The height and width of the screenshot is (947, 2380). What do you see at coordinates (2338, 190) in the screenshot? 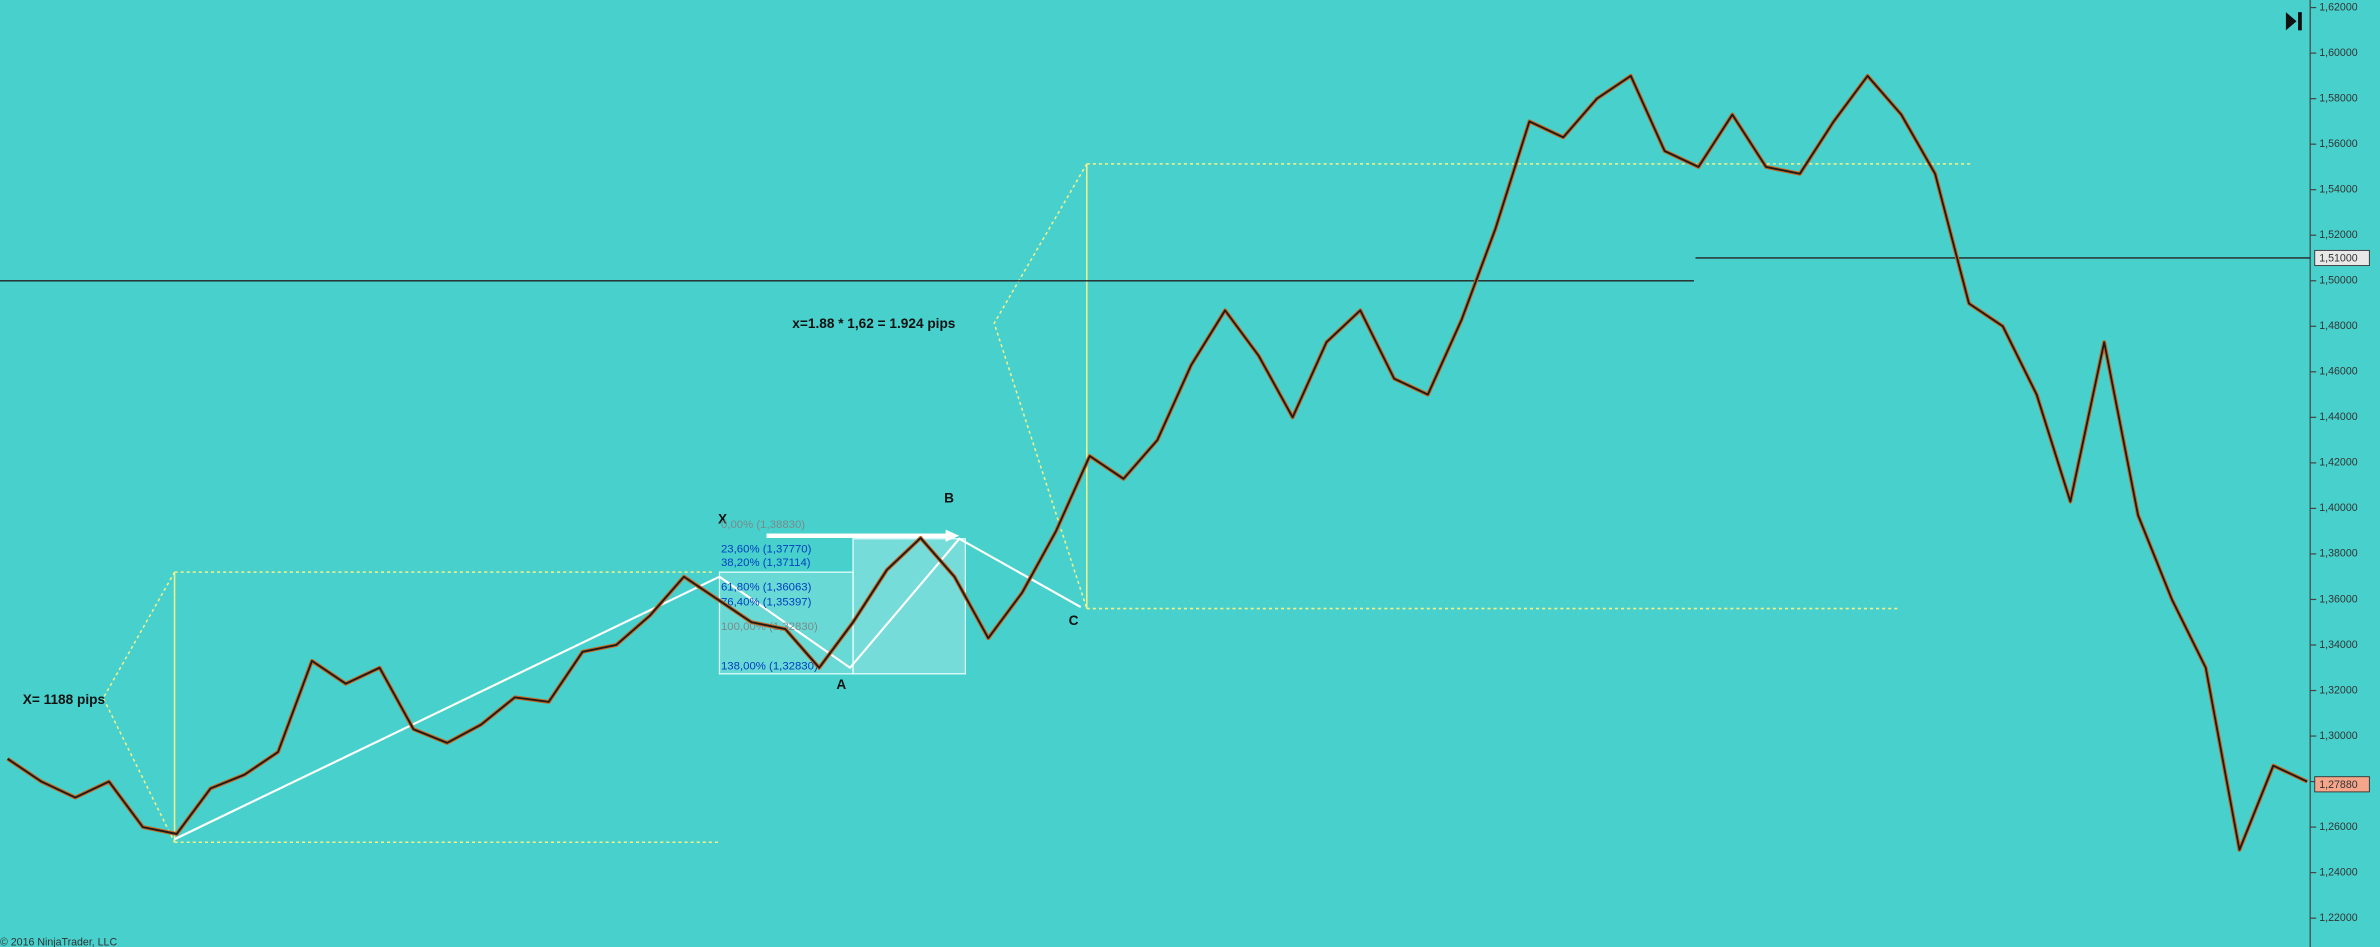
I see `y-tick-label: 1,54000` at bounding box center [2338, 190].